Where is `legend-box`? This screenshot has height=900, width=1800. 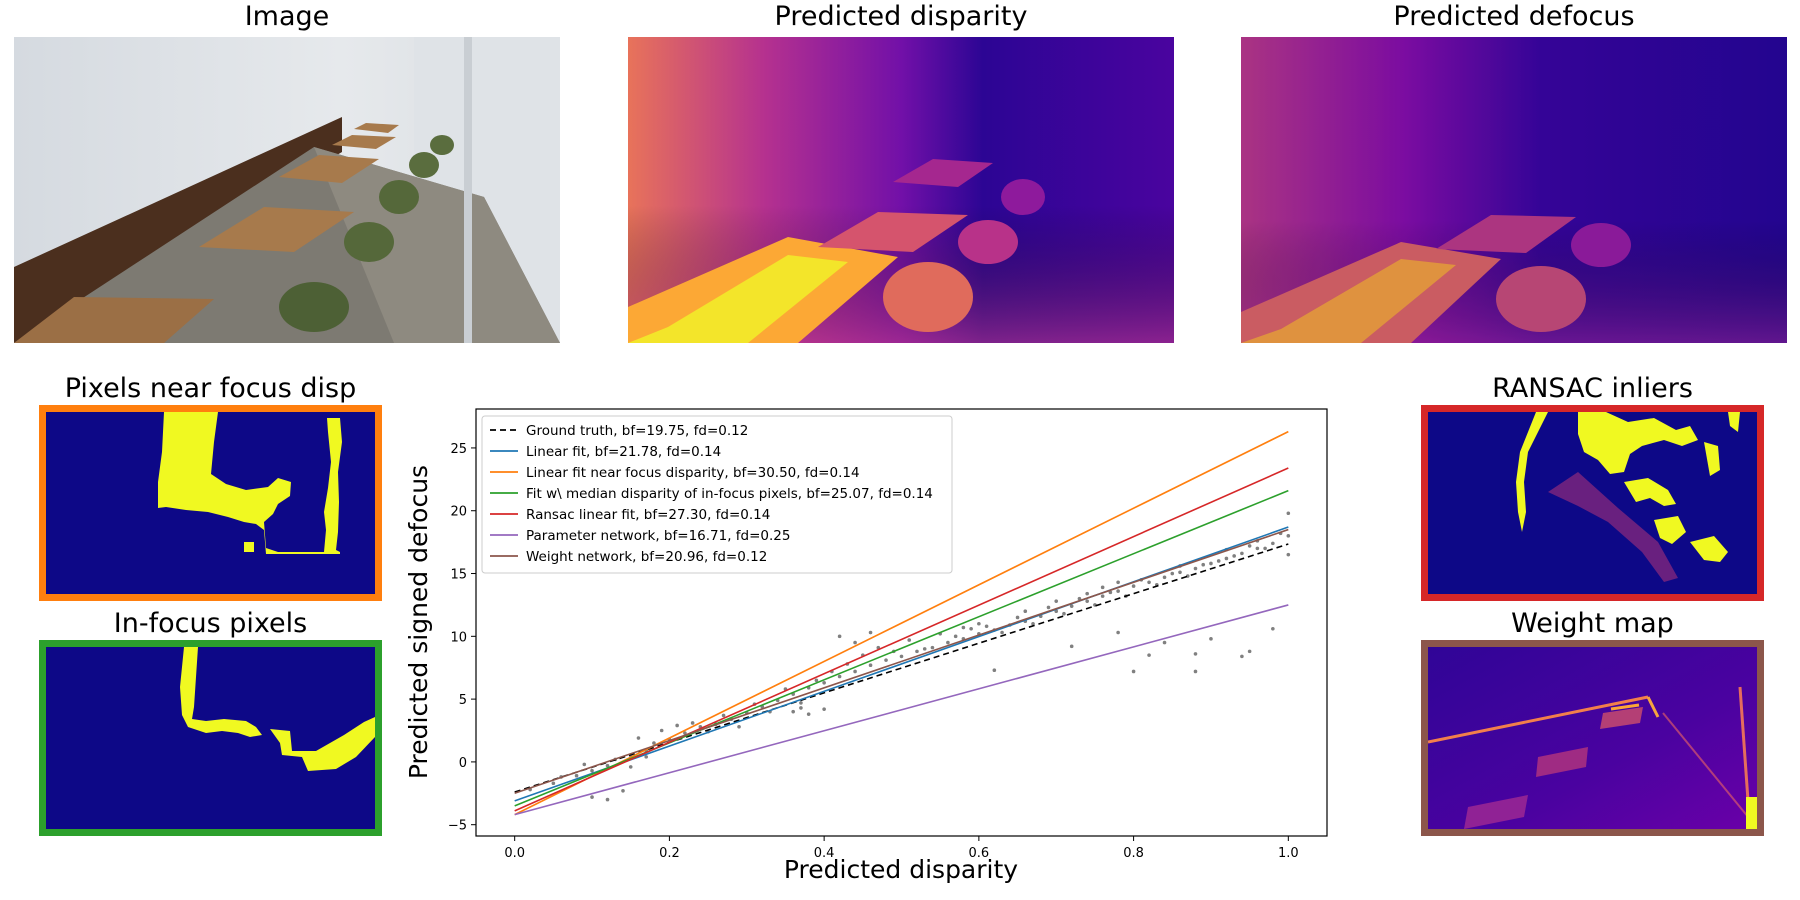
legend-box is located at coordinates (717, 494).